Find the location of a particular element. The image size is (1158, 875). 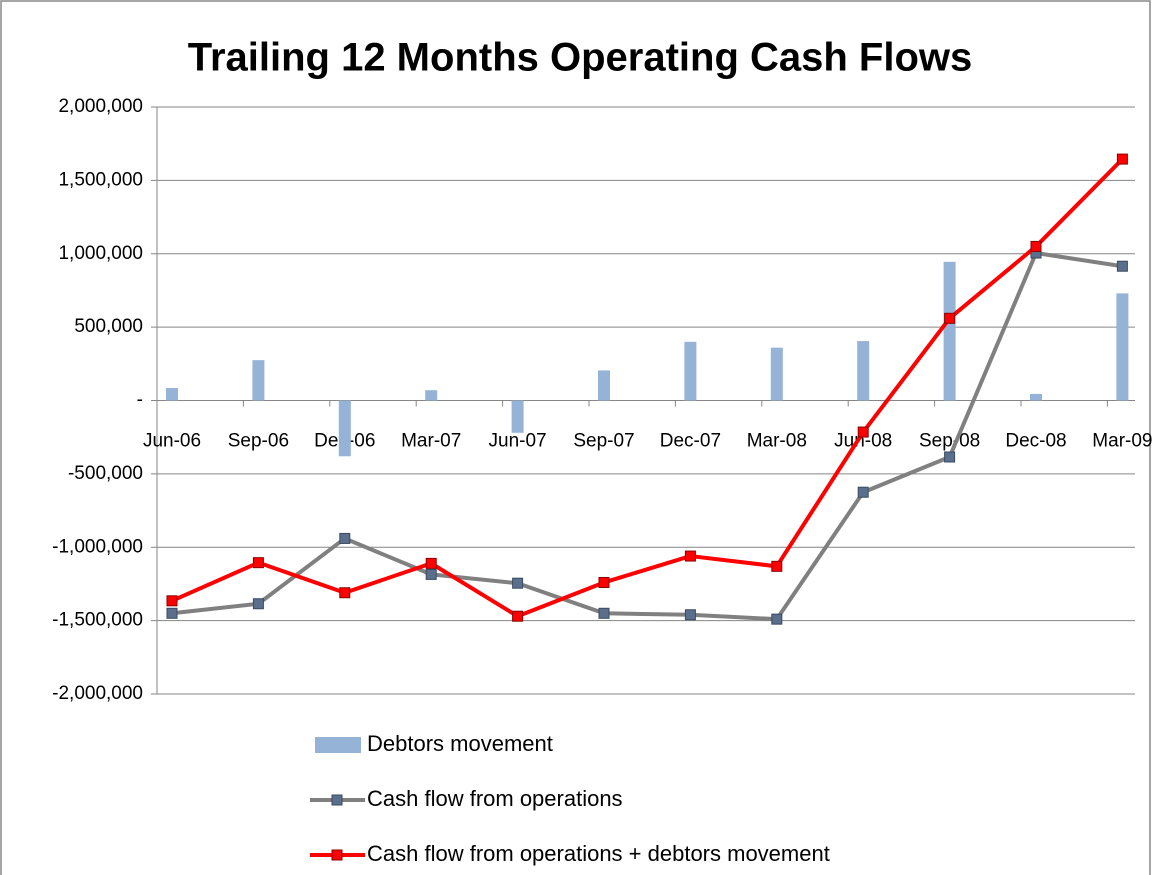

x-tick-label: Sep-08 is located at coordinates (949, 441).